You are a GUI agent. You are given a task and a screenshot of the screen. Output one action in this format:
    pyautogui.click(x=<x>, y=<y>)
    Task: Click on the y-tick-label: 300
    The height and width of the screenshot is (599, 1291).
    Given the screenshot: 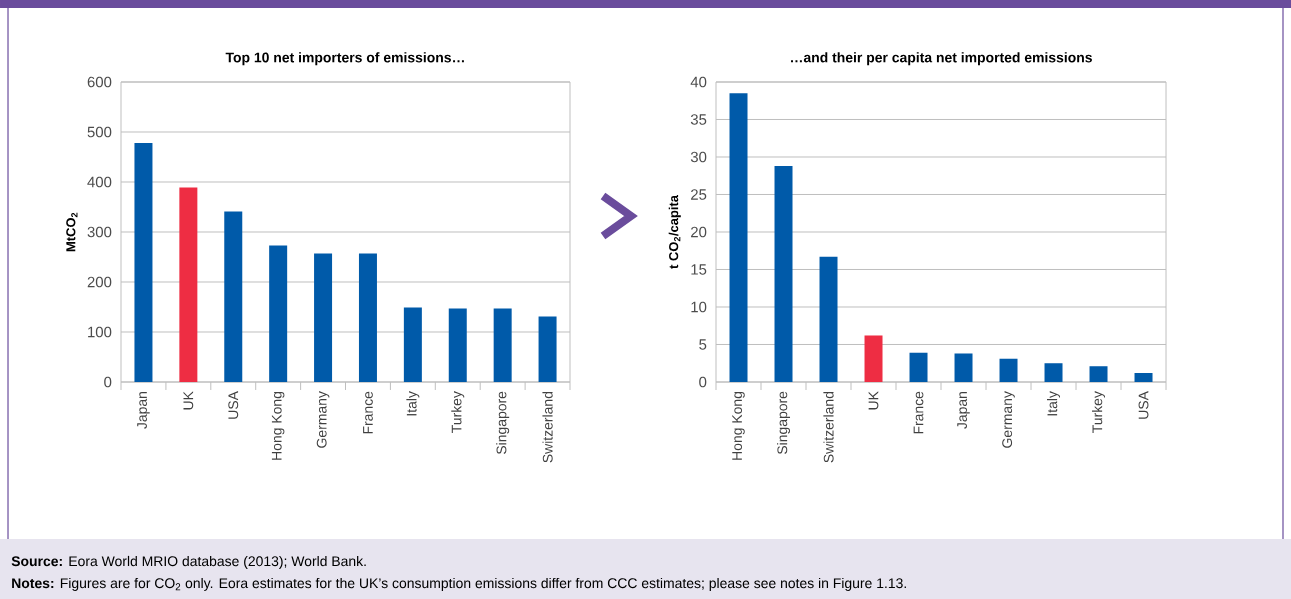 What is the action you would take?
    pyautogui.click(x=99, y=232)
    